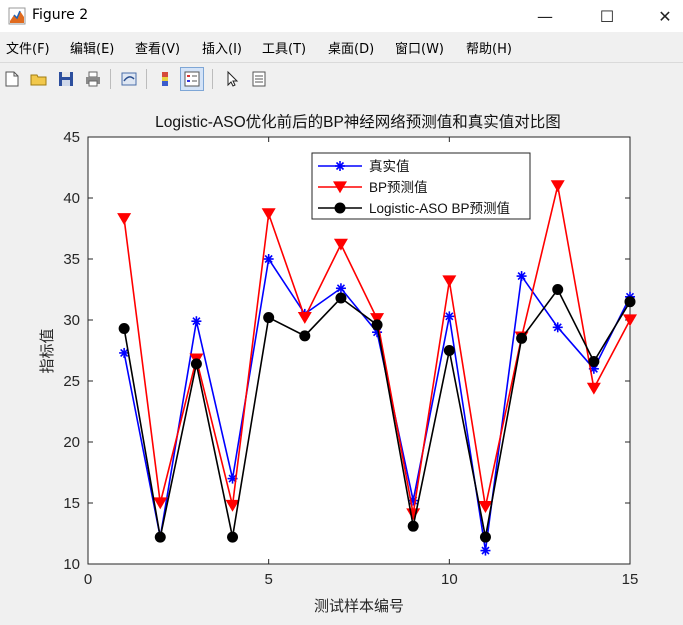 The width and height of the screenshot is (683, 625). Describe the element at coordinates (92, 49) in the screenshot. I see `menu-edit: 编辑(E)` at that location.